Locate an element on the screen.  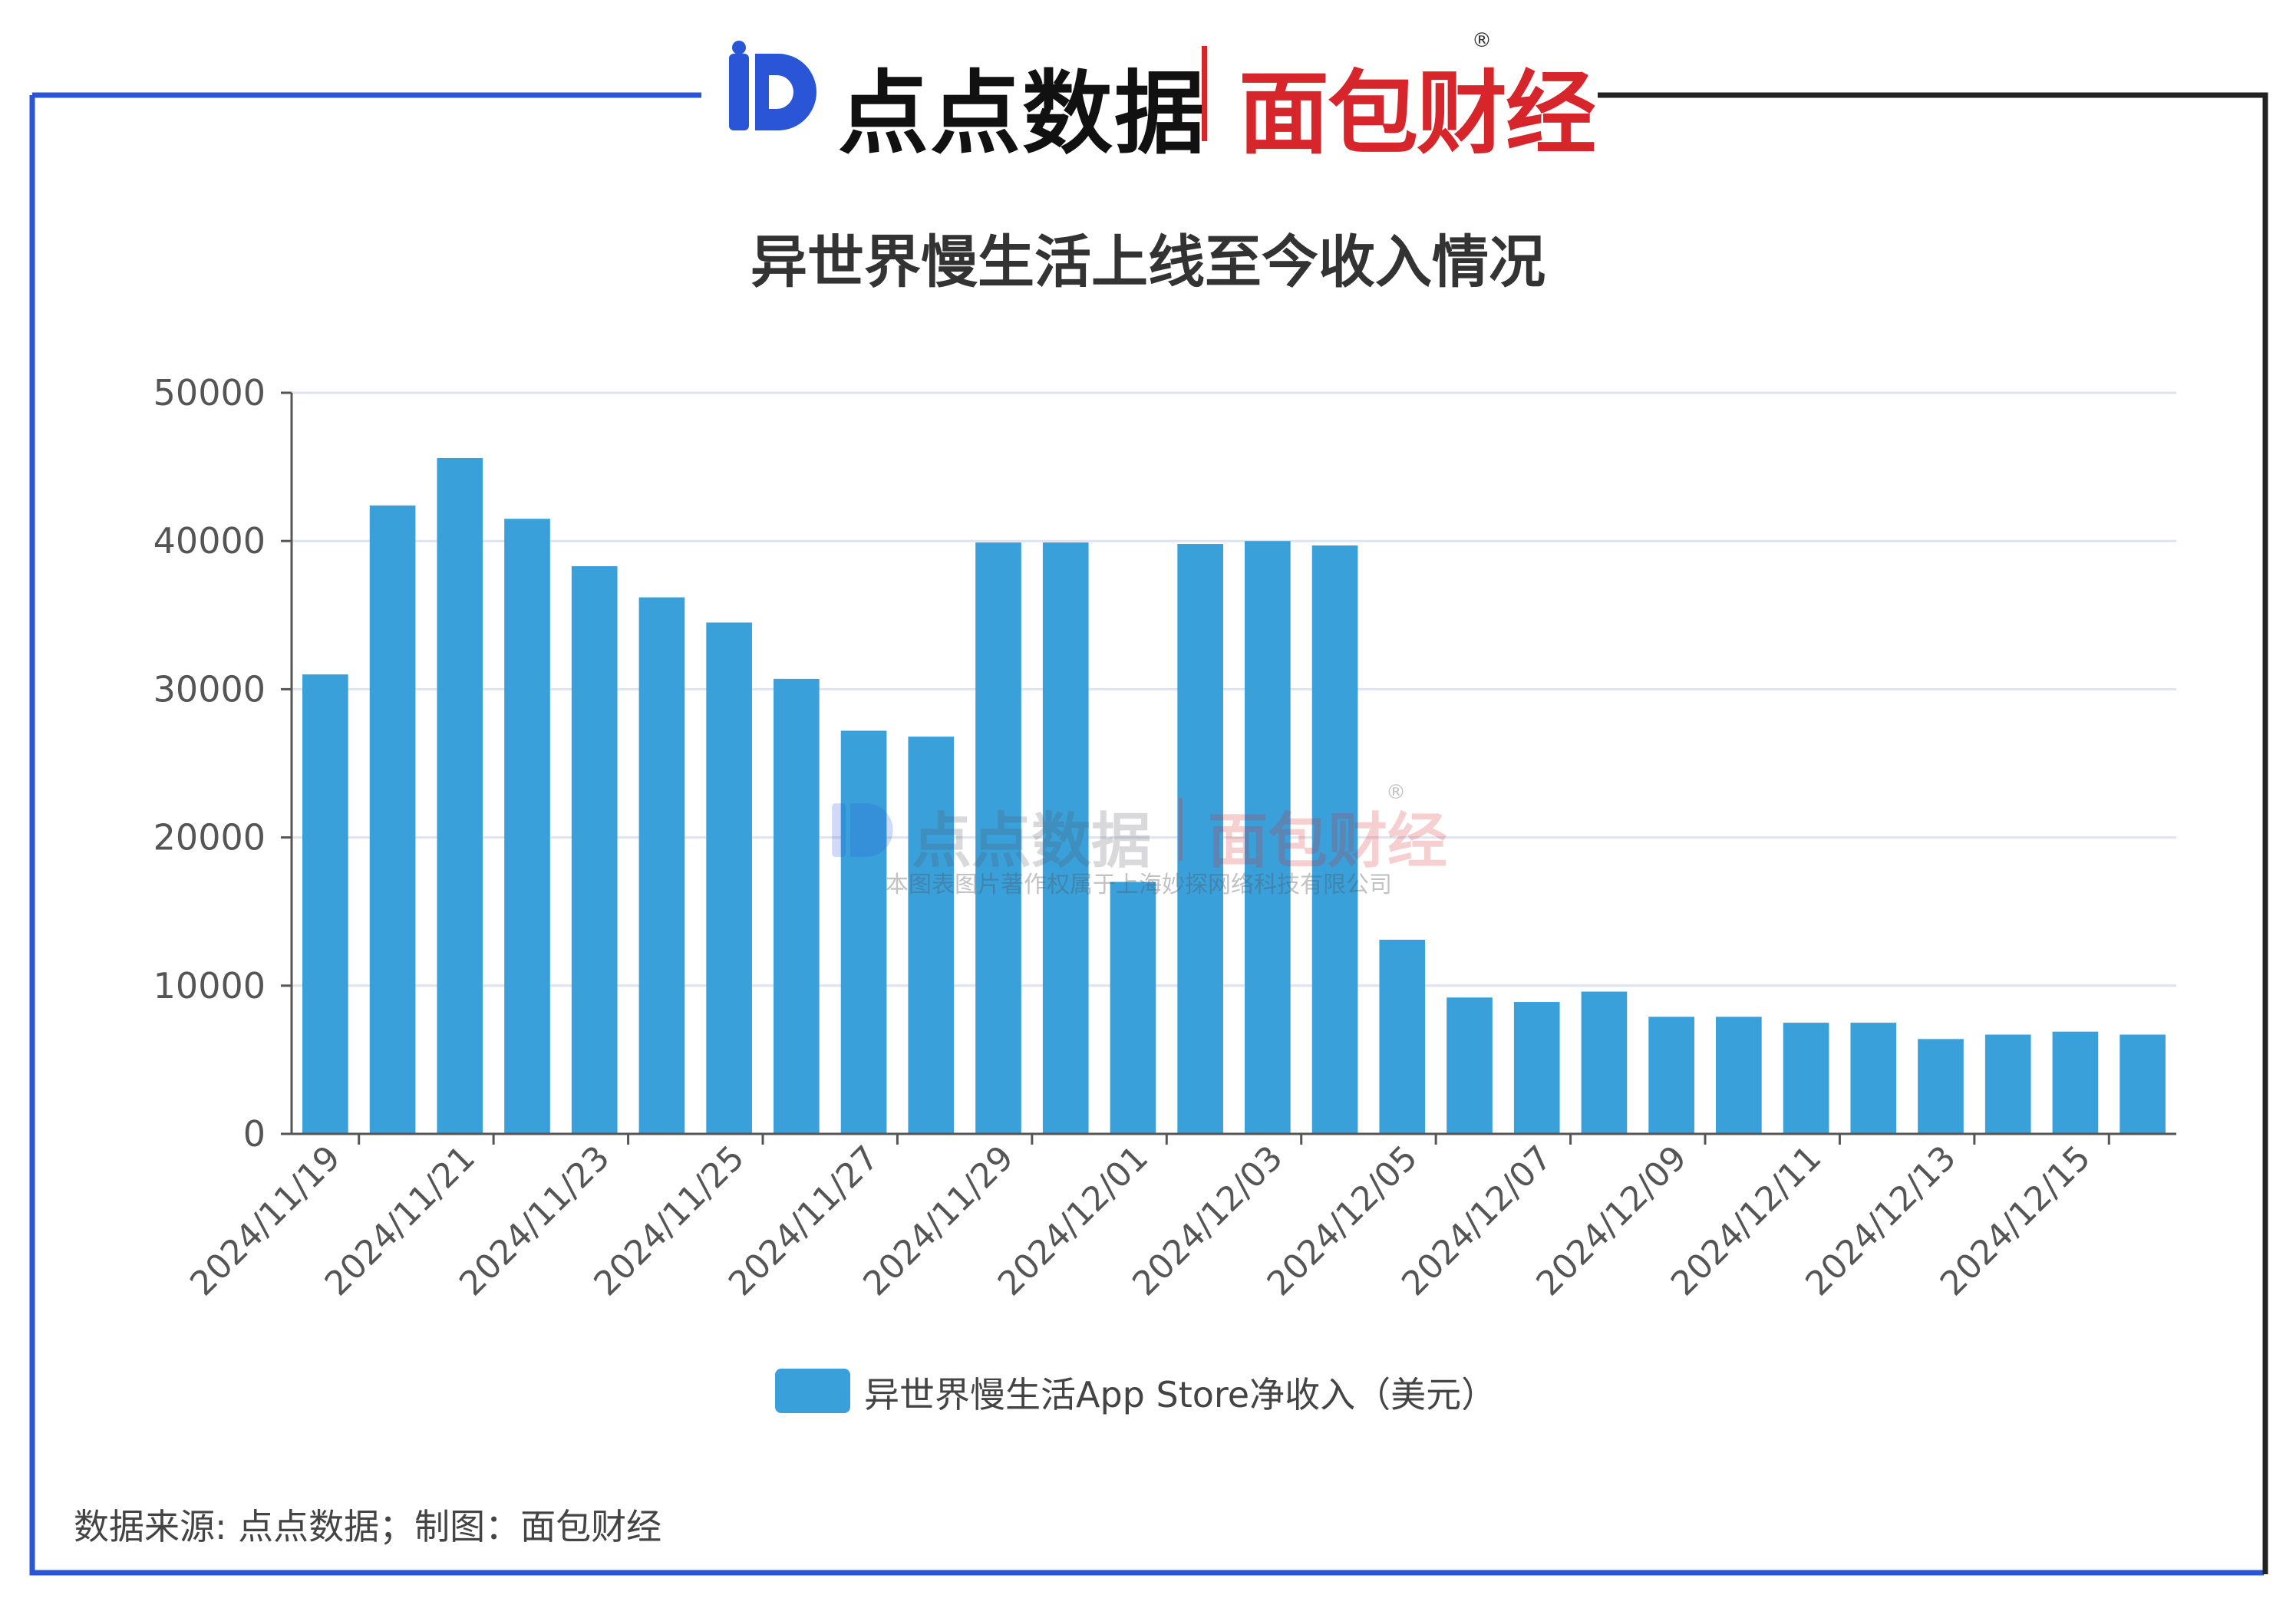
y-tick-label: 30000 is located at coordinates (209, 689).